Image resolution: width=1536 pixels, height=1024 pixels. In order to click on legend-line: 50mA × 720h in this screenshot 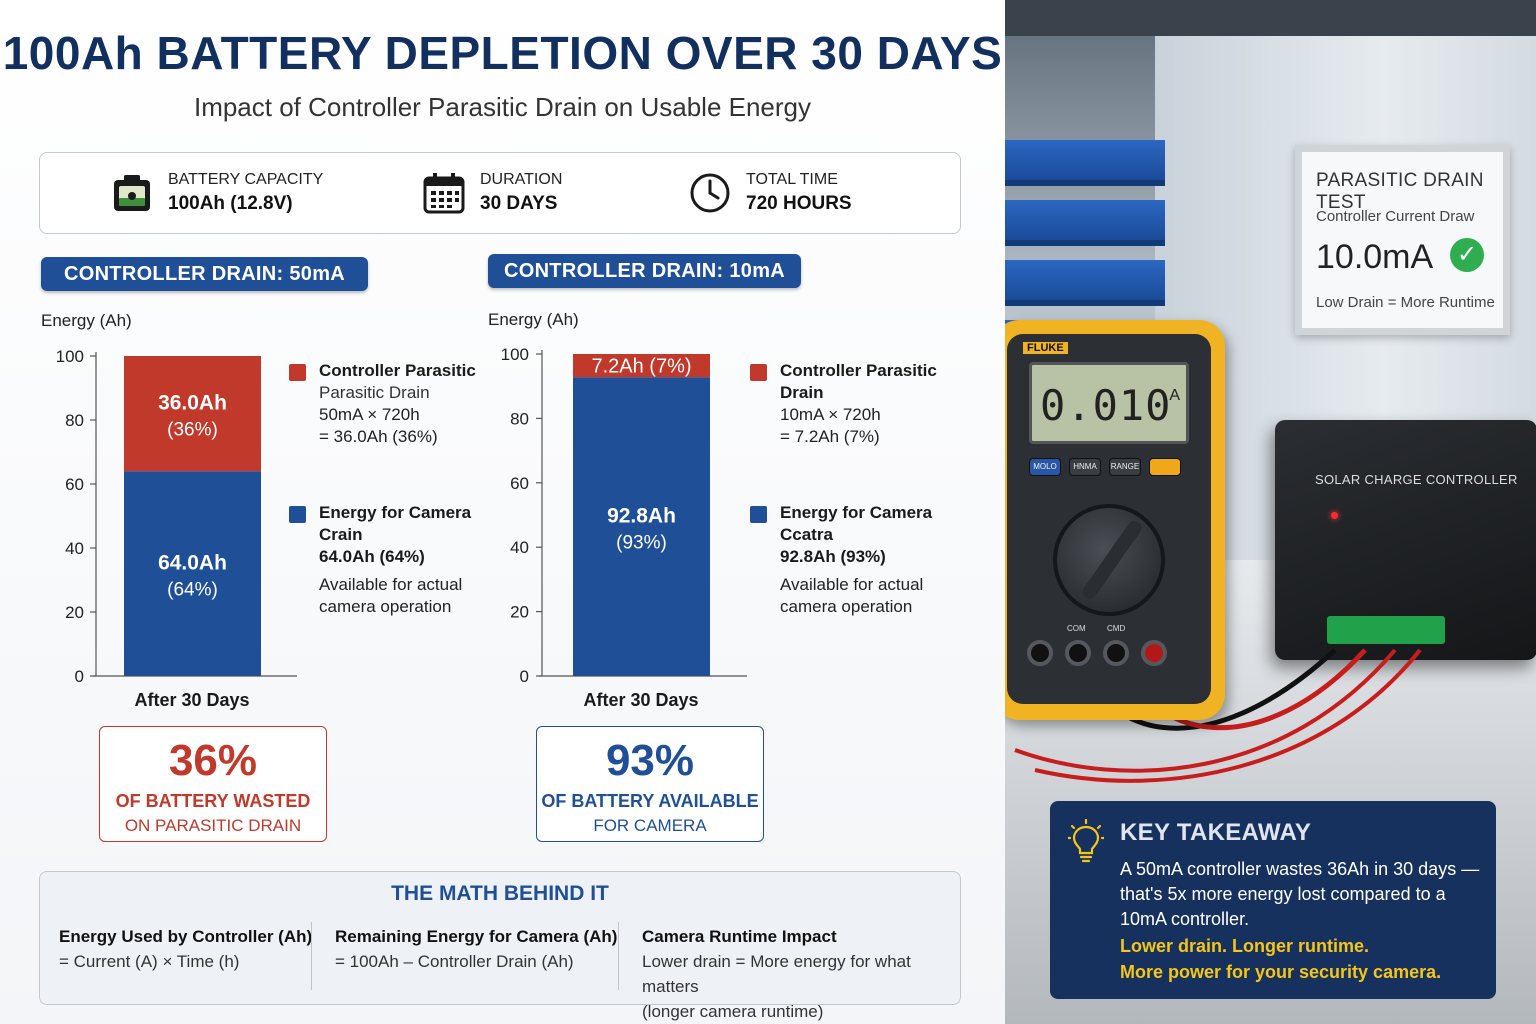, I will do `click(369, 414)`.